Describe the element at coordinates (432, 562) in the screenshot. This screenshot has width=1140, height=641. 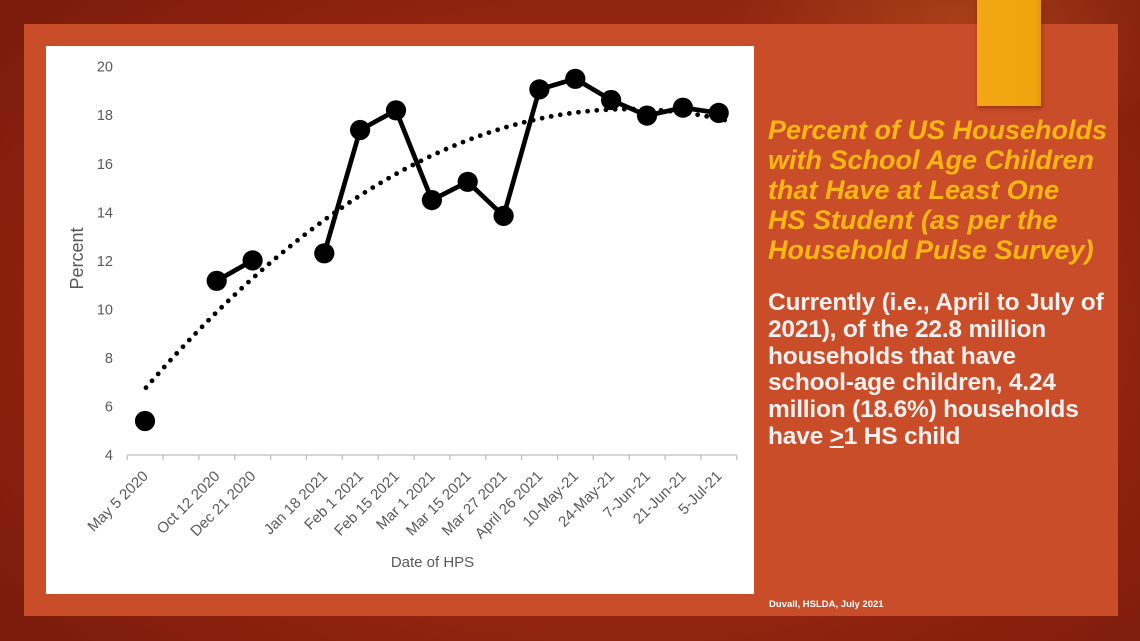
I see `svg-text: Date of HPS` at that location.